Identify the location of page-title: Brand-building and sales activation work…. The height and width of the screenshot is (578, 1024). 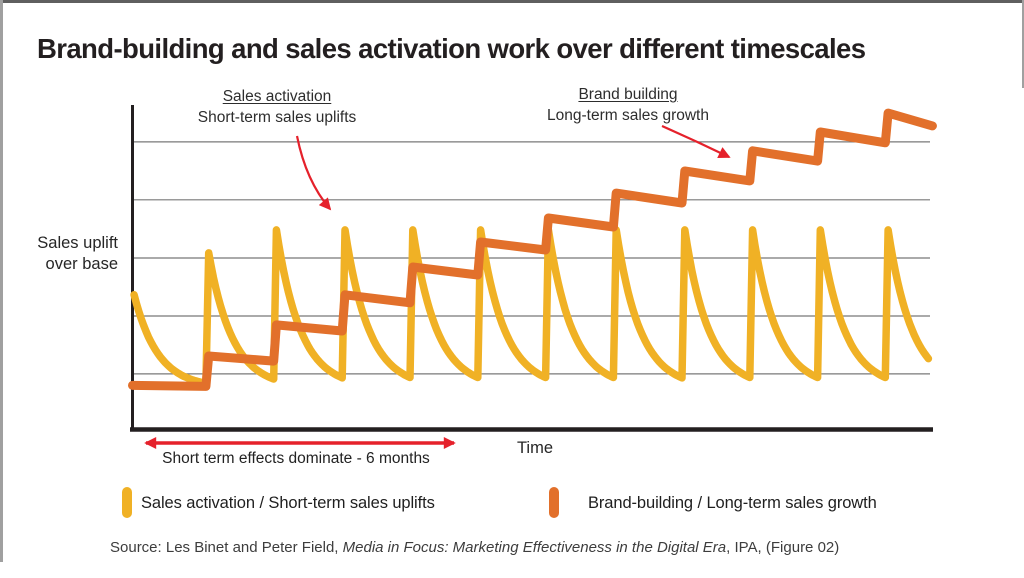
(451, 48).